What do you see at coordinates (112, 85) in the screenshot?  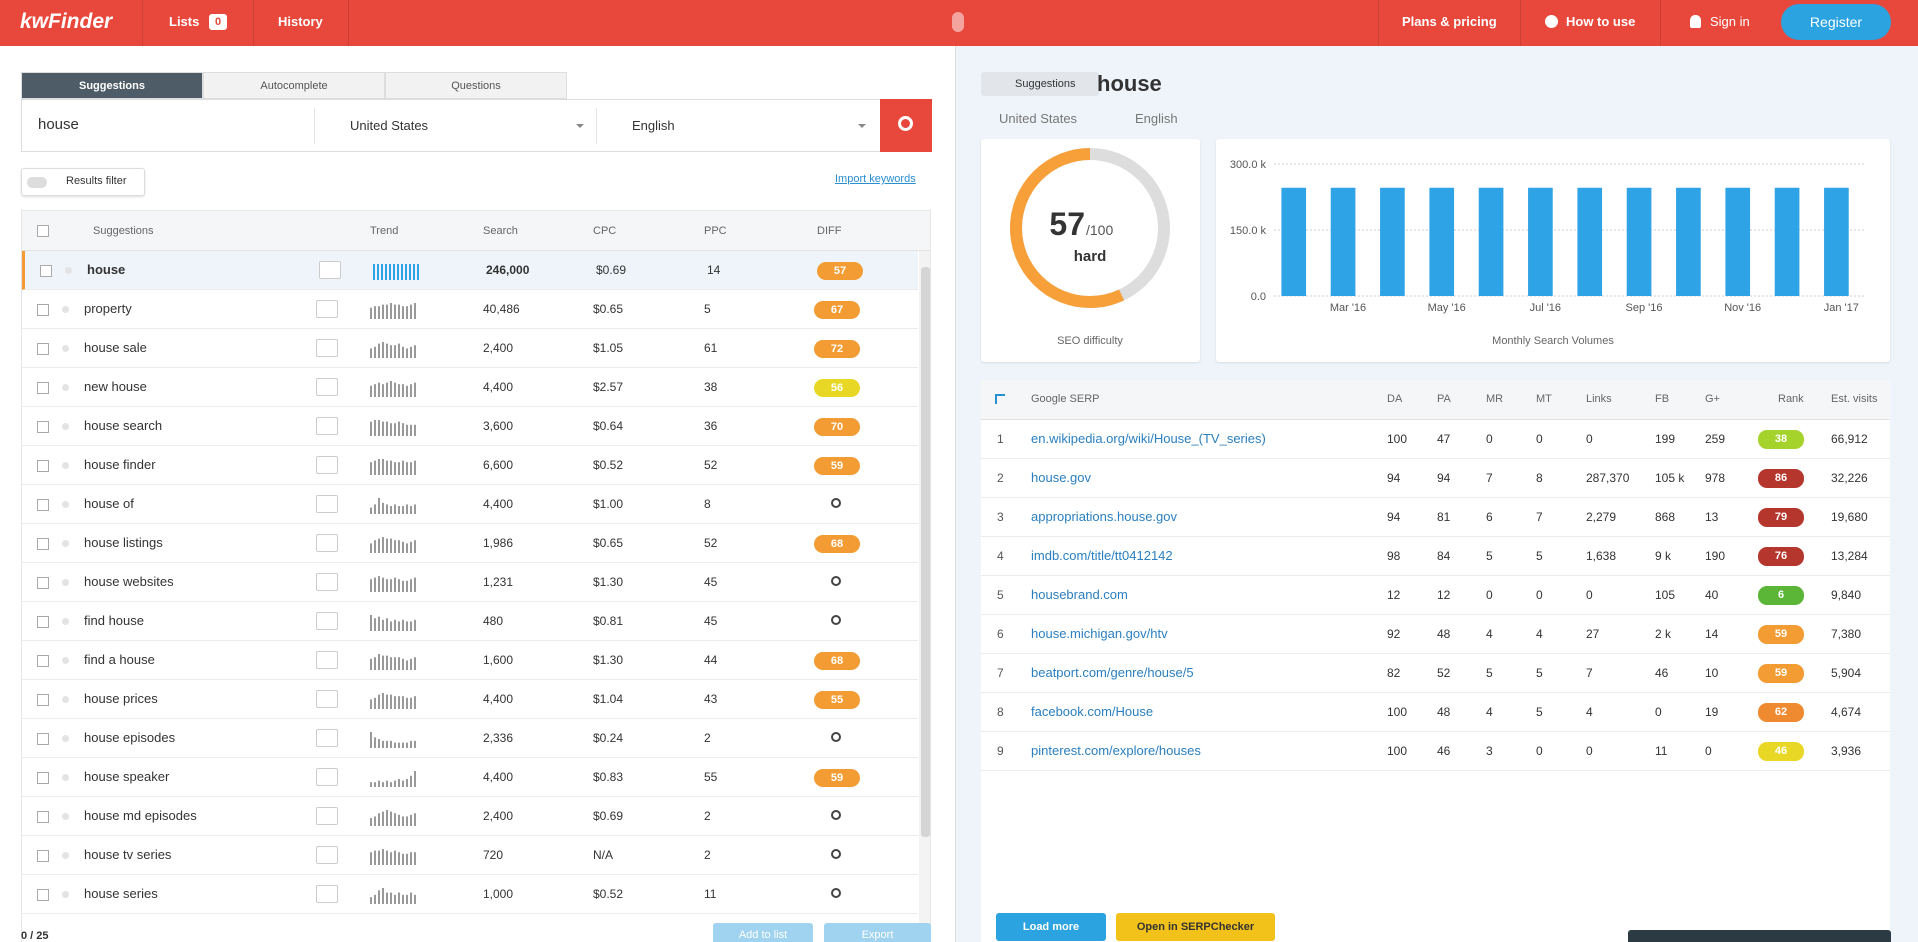 I see `tab: Suggestions` at bounding box center [112, 85].